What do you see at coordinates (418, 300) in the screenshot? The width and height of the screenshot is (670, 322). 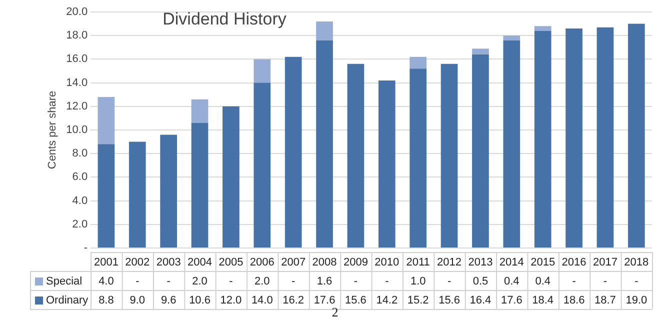 I see `data-label: 15.2` at bounding box center [418, 300].